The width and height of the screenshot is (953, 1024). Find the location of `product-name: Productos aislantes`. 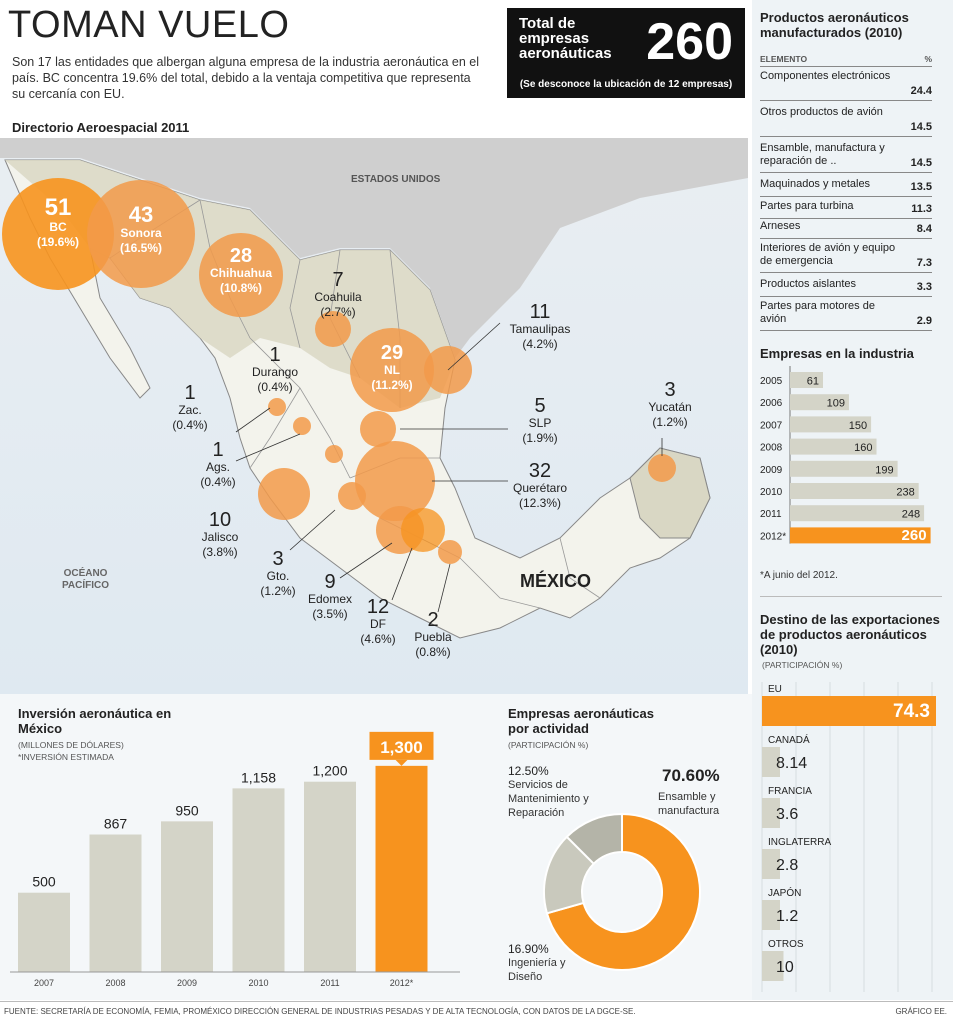

product-name: Productos aislantes is located at coordinates (808, 284).